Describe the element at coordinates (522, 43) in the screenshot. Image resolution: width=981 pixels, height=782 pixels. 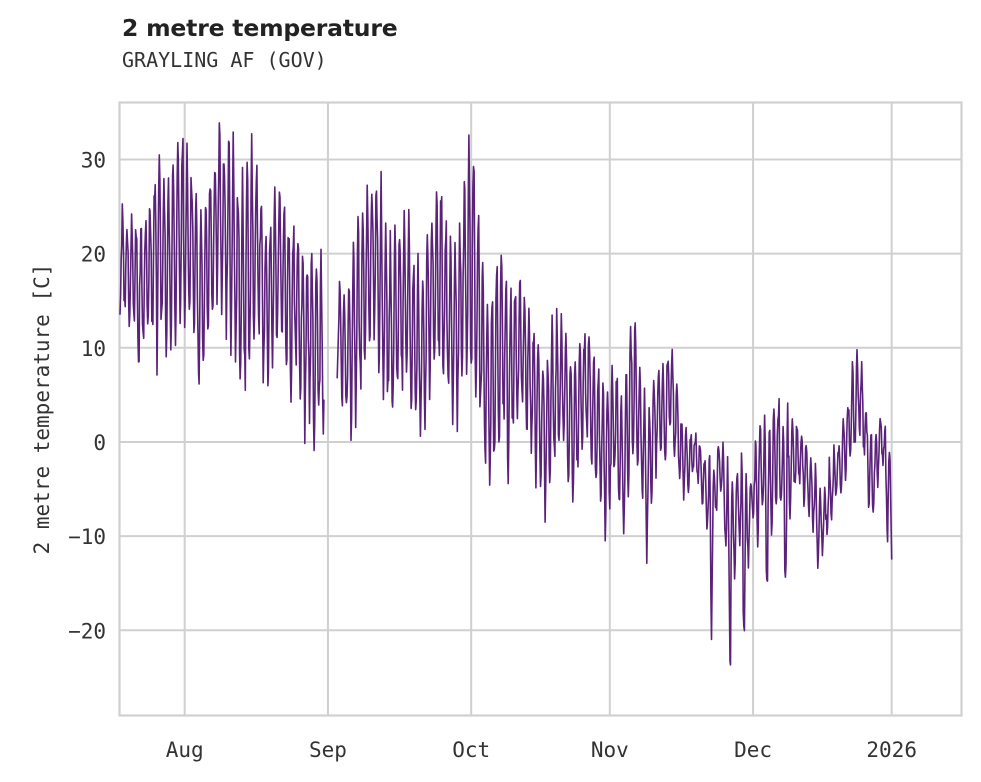
I see `title-block: 2 metre temperature GRAYLING AF (GOV)` at that location.